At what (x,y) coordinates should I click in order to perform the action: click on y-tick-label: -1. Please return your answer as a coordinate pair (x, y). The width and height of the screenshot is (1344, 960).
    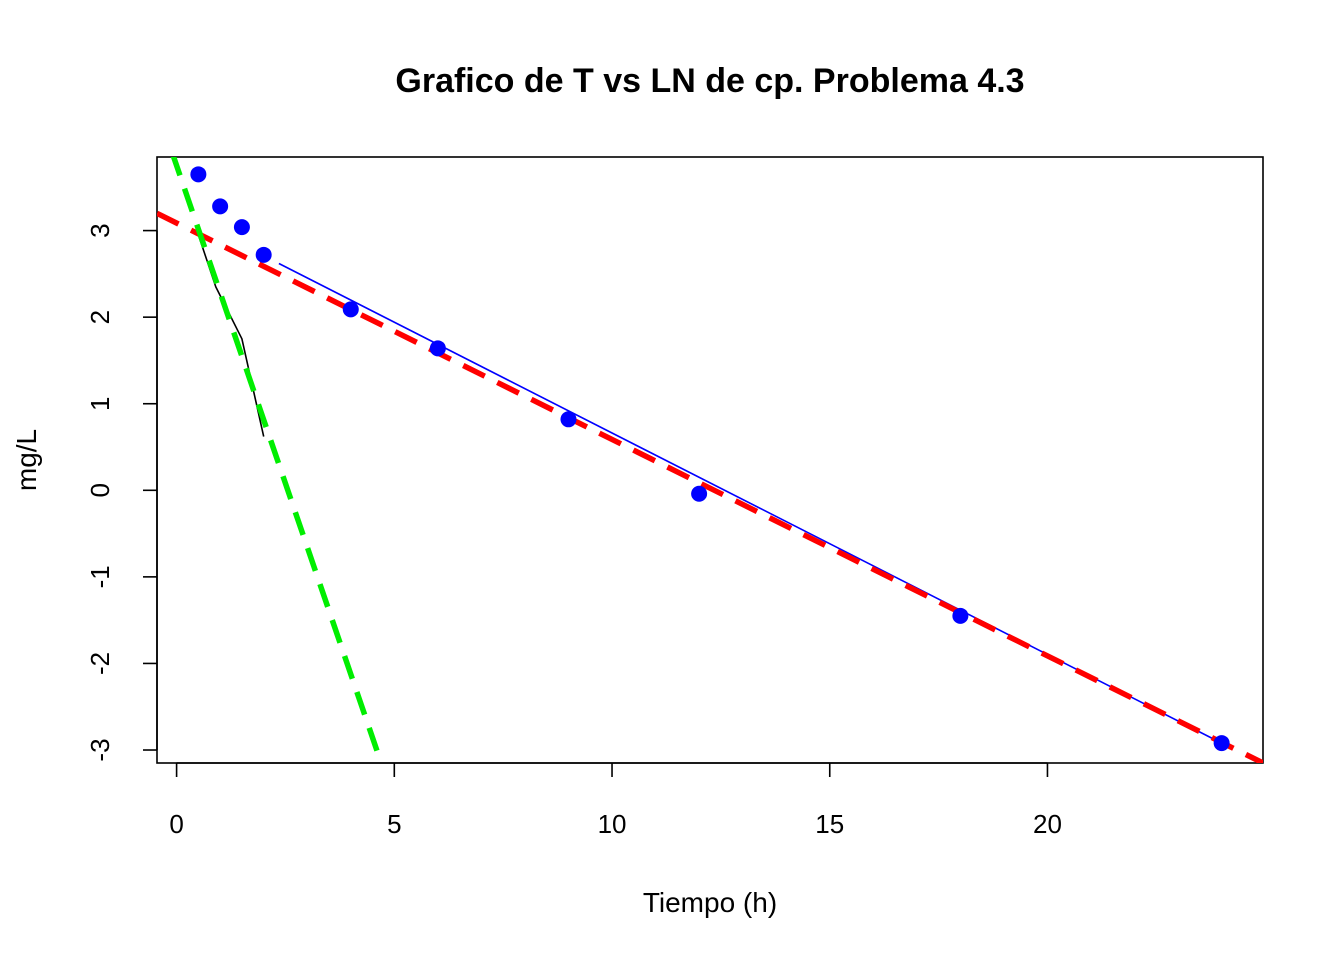
    Looking at the image, I should click on (100, 576).